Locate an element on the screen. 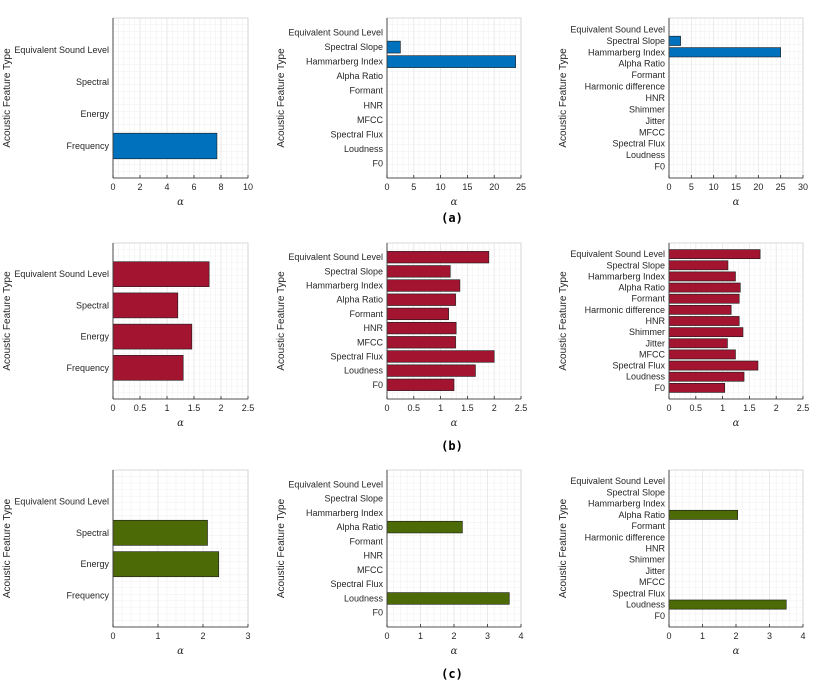 This screenshot has width=830, height=687. x-tick-label: 15 is located at coordinates (467, 187).